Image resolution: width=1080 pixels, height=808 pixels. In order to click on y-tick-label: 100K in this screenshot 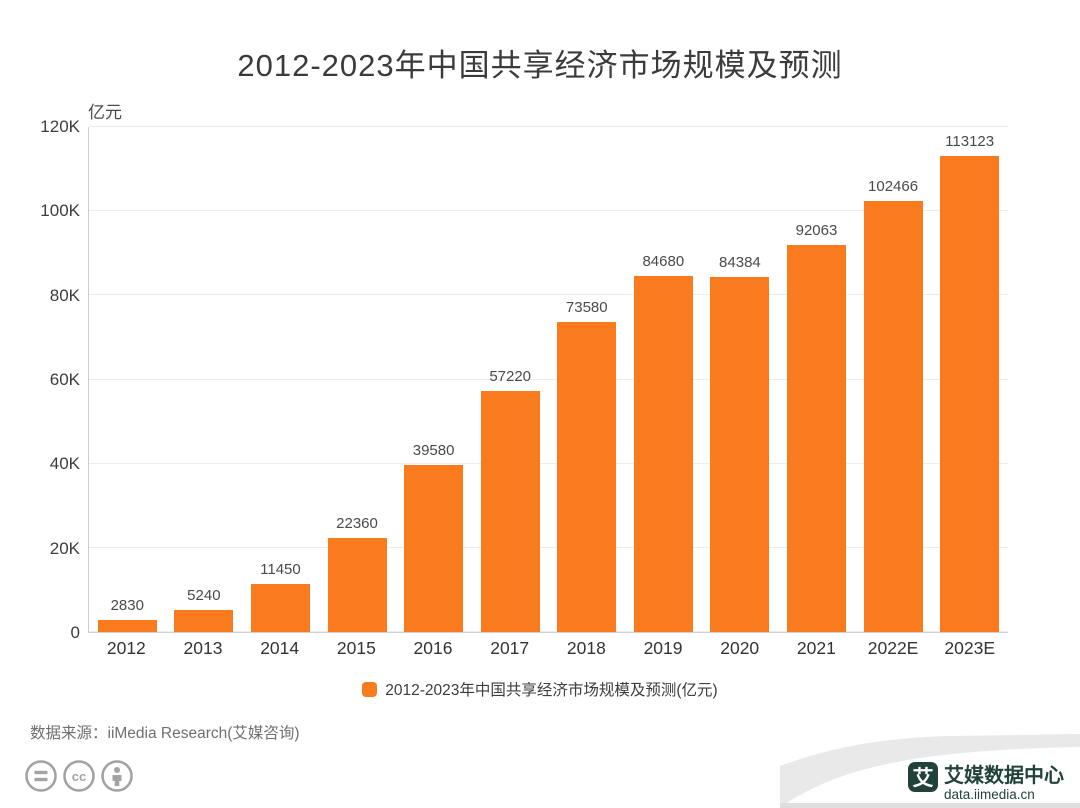, I will do `click(60, 211)`.